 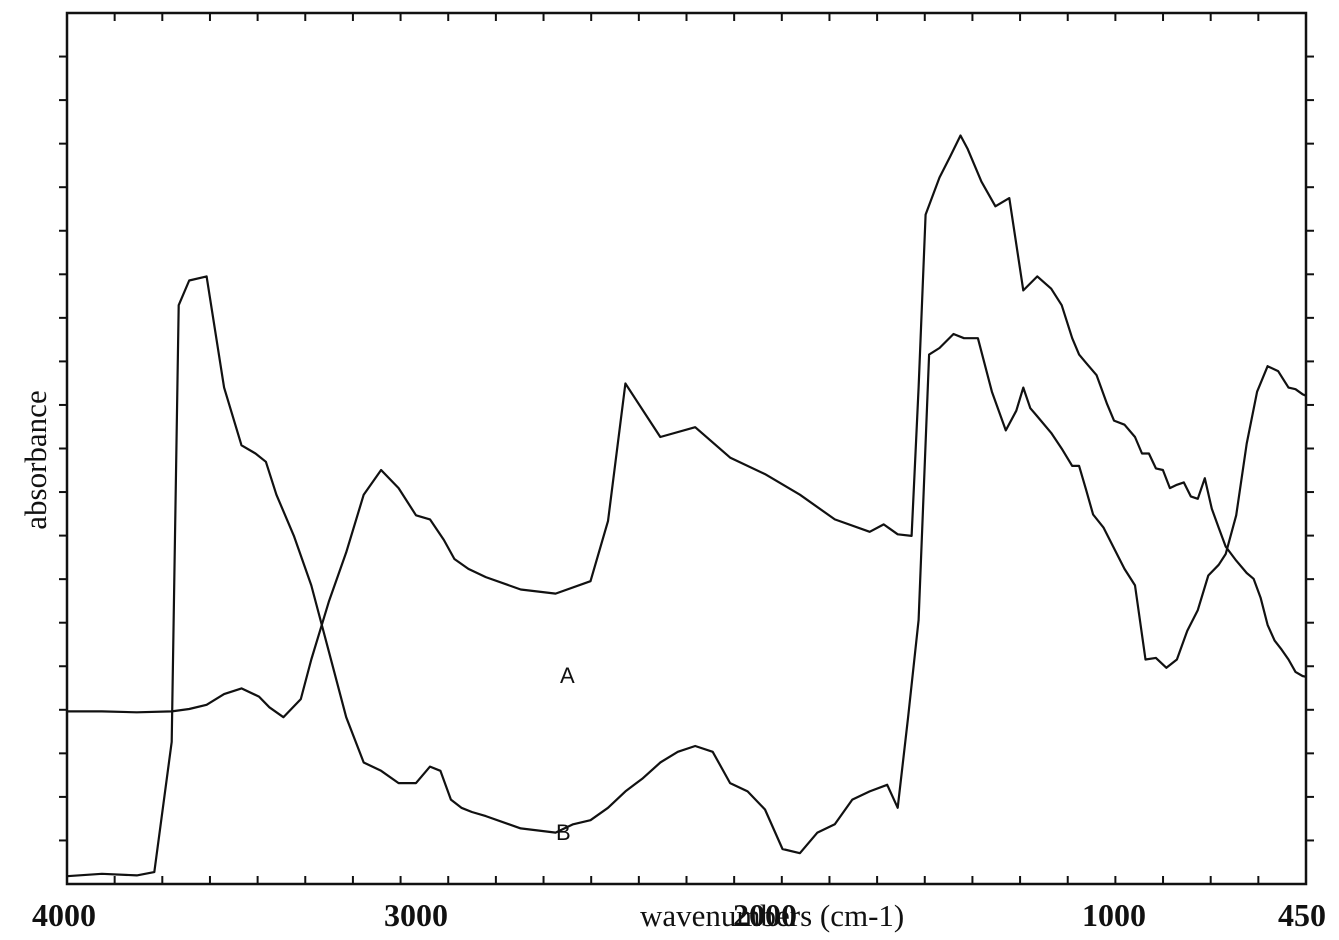 What do you see at coordinates (1114, 915) in the screenshot?
I see `x-tick-label: 1000` at bounding box center [1114, 915].